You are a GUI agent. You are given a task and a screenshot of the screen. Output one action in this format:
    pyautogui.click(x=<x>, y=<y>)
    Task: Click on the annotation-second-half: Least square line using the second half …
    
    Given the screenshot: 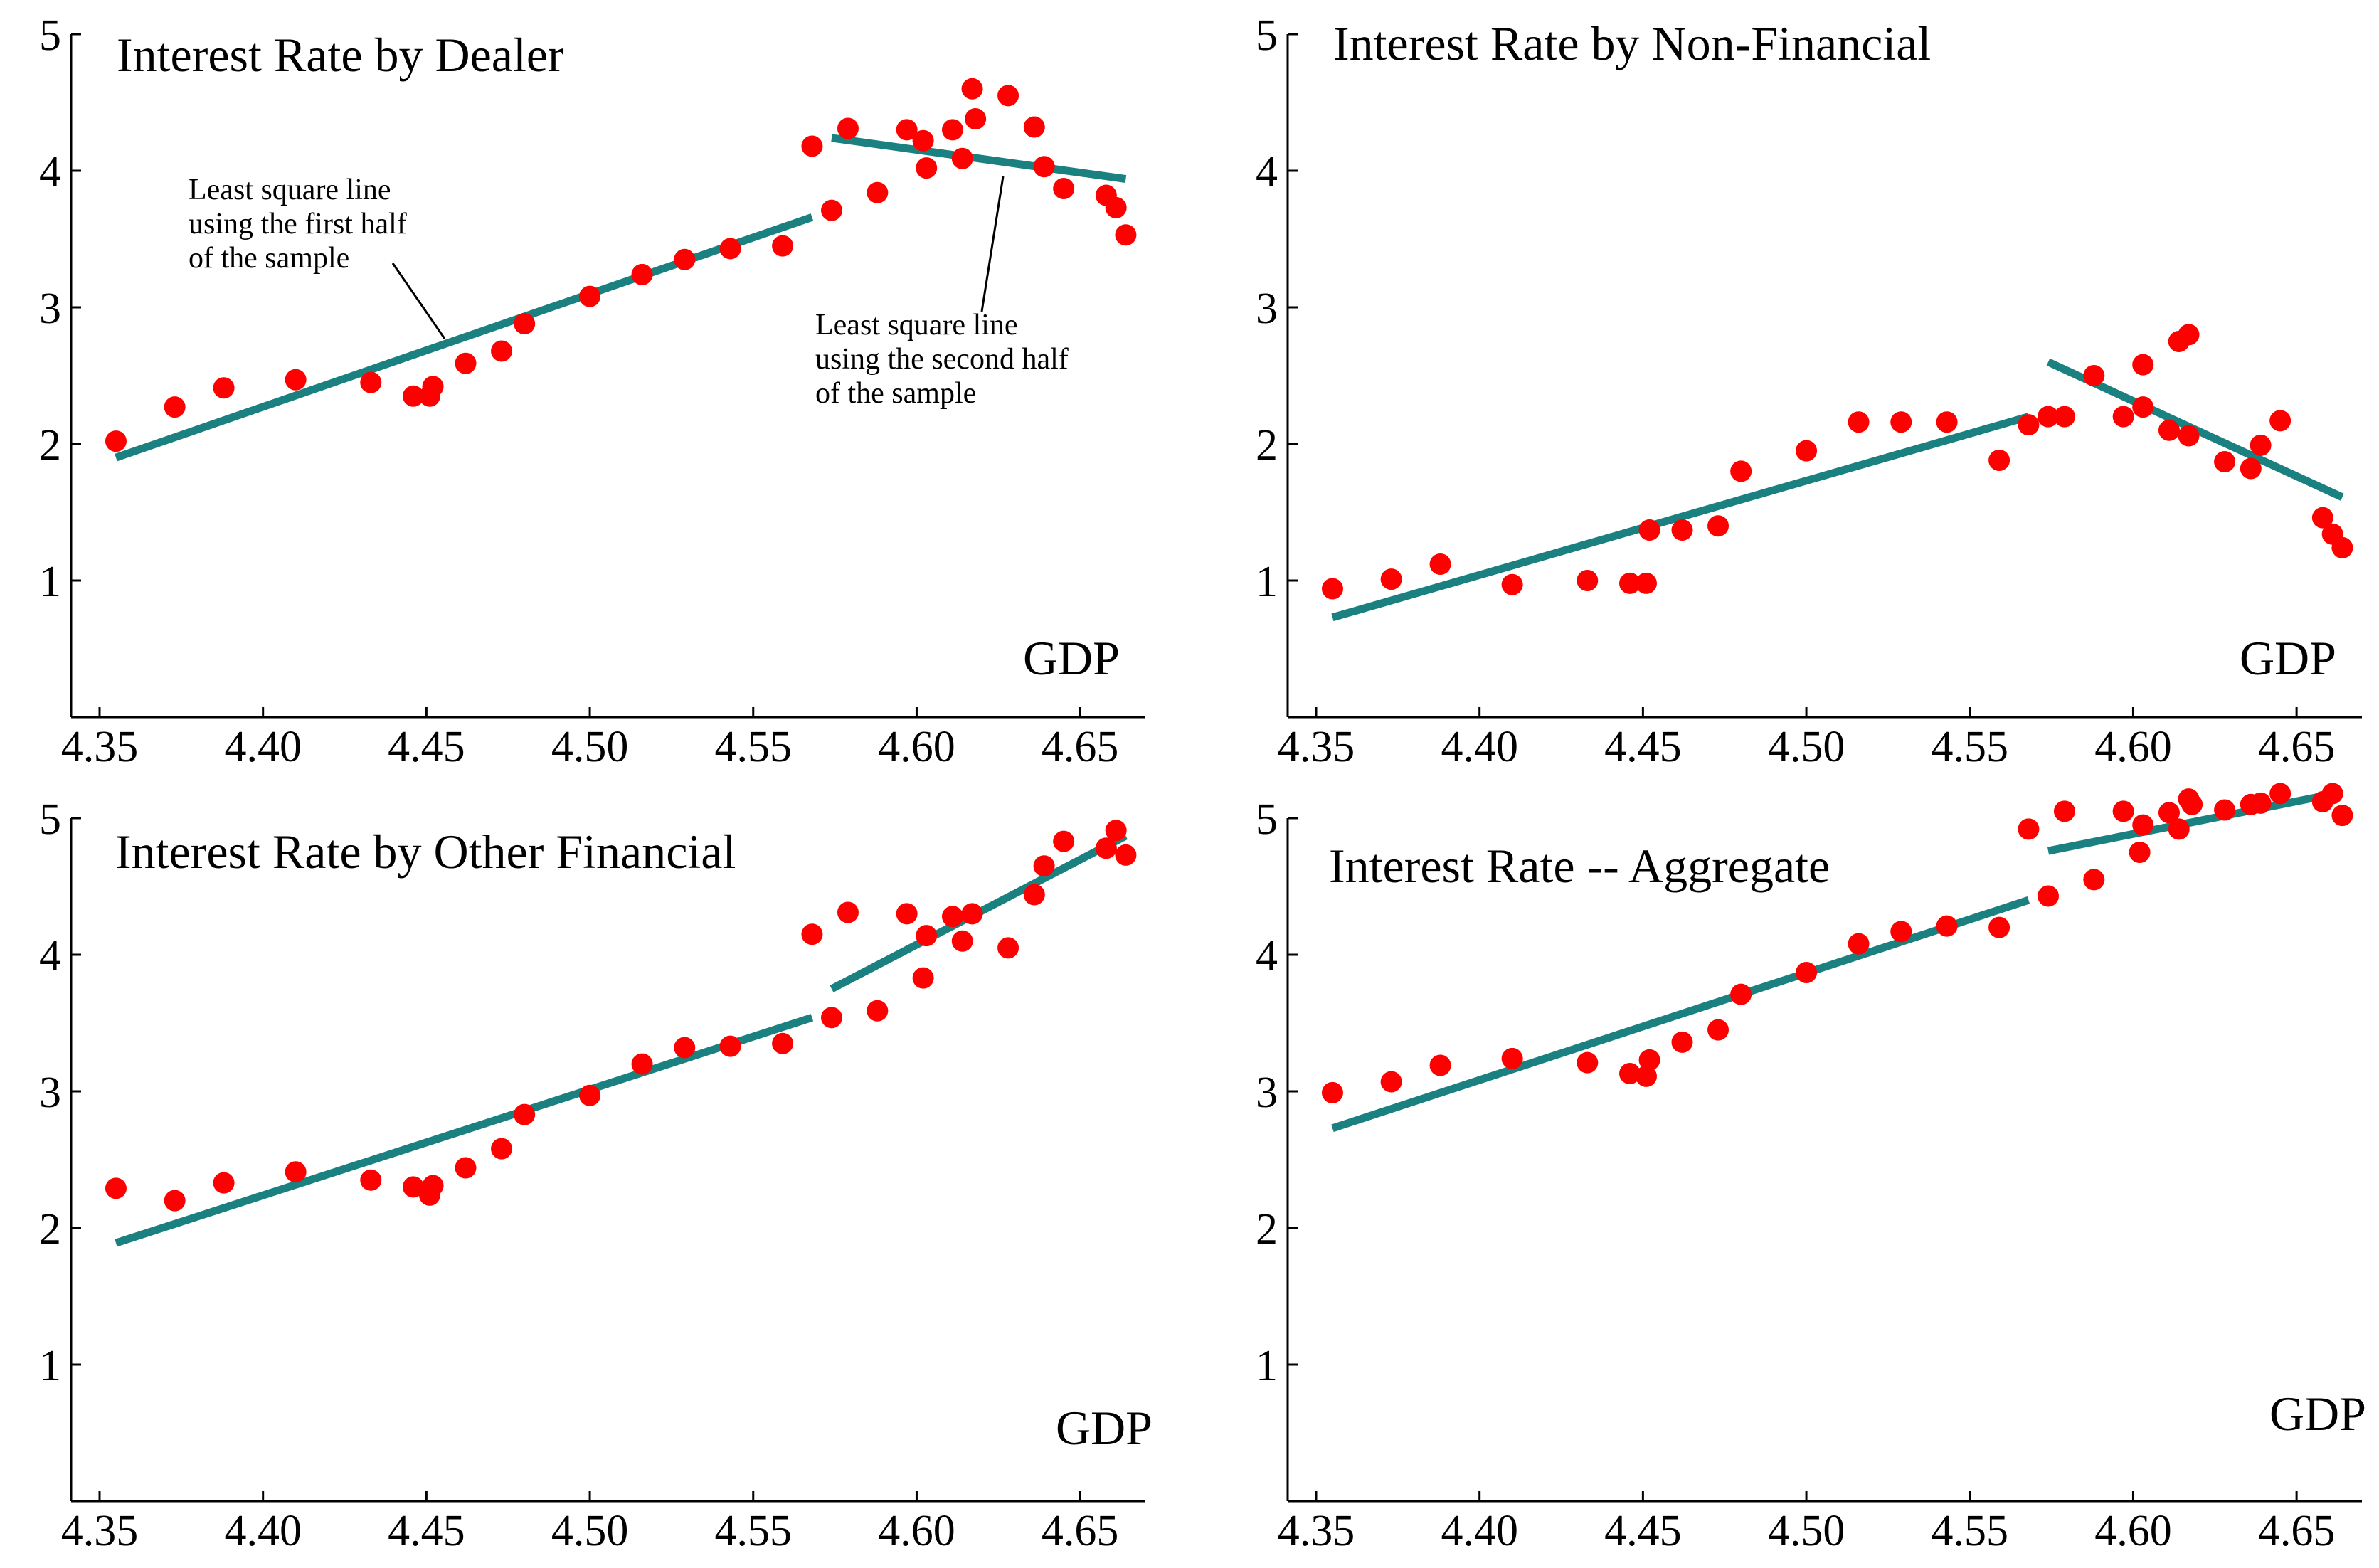 What is the action you would take?
    pyautogui.click(x=942, y=293)
    